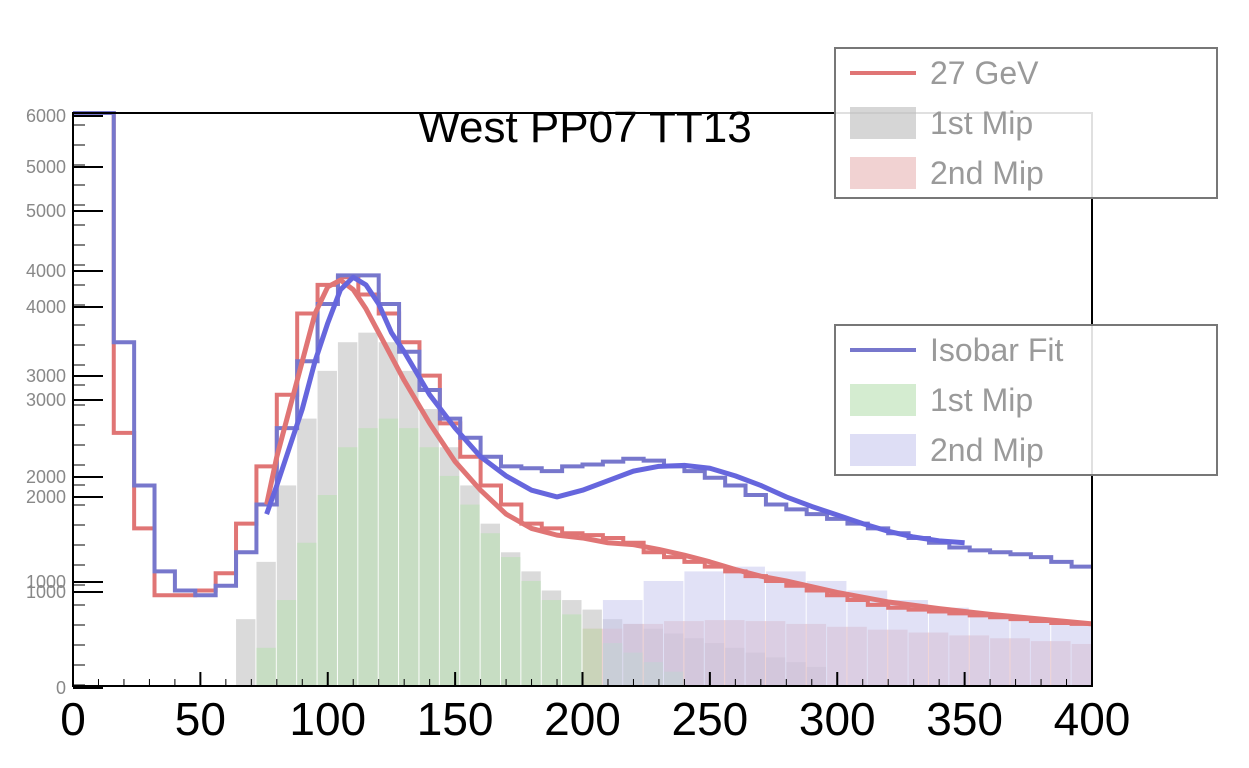  I want to click on 1st-mip-bin-4-11, so click(490, 609).